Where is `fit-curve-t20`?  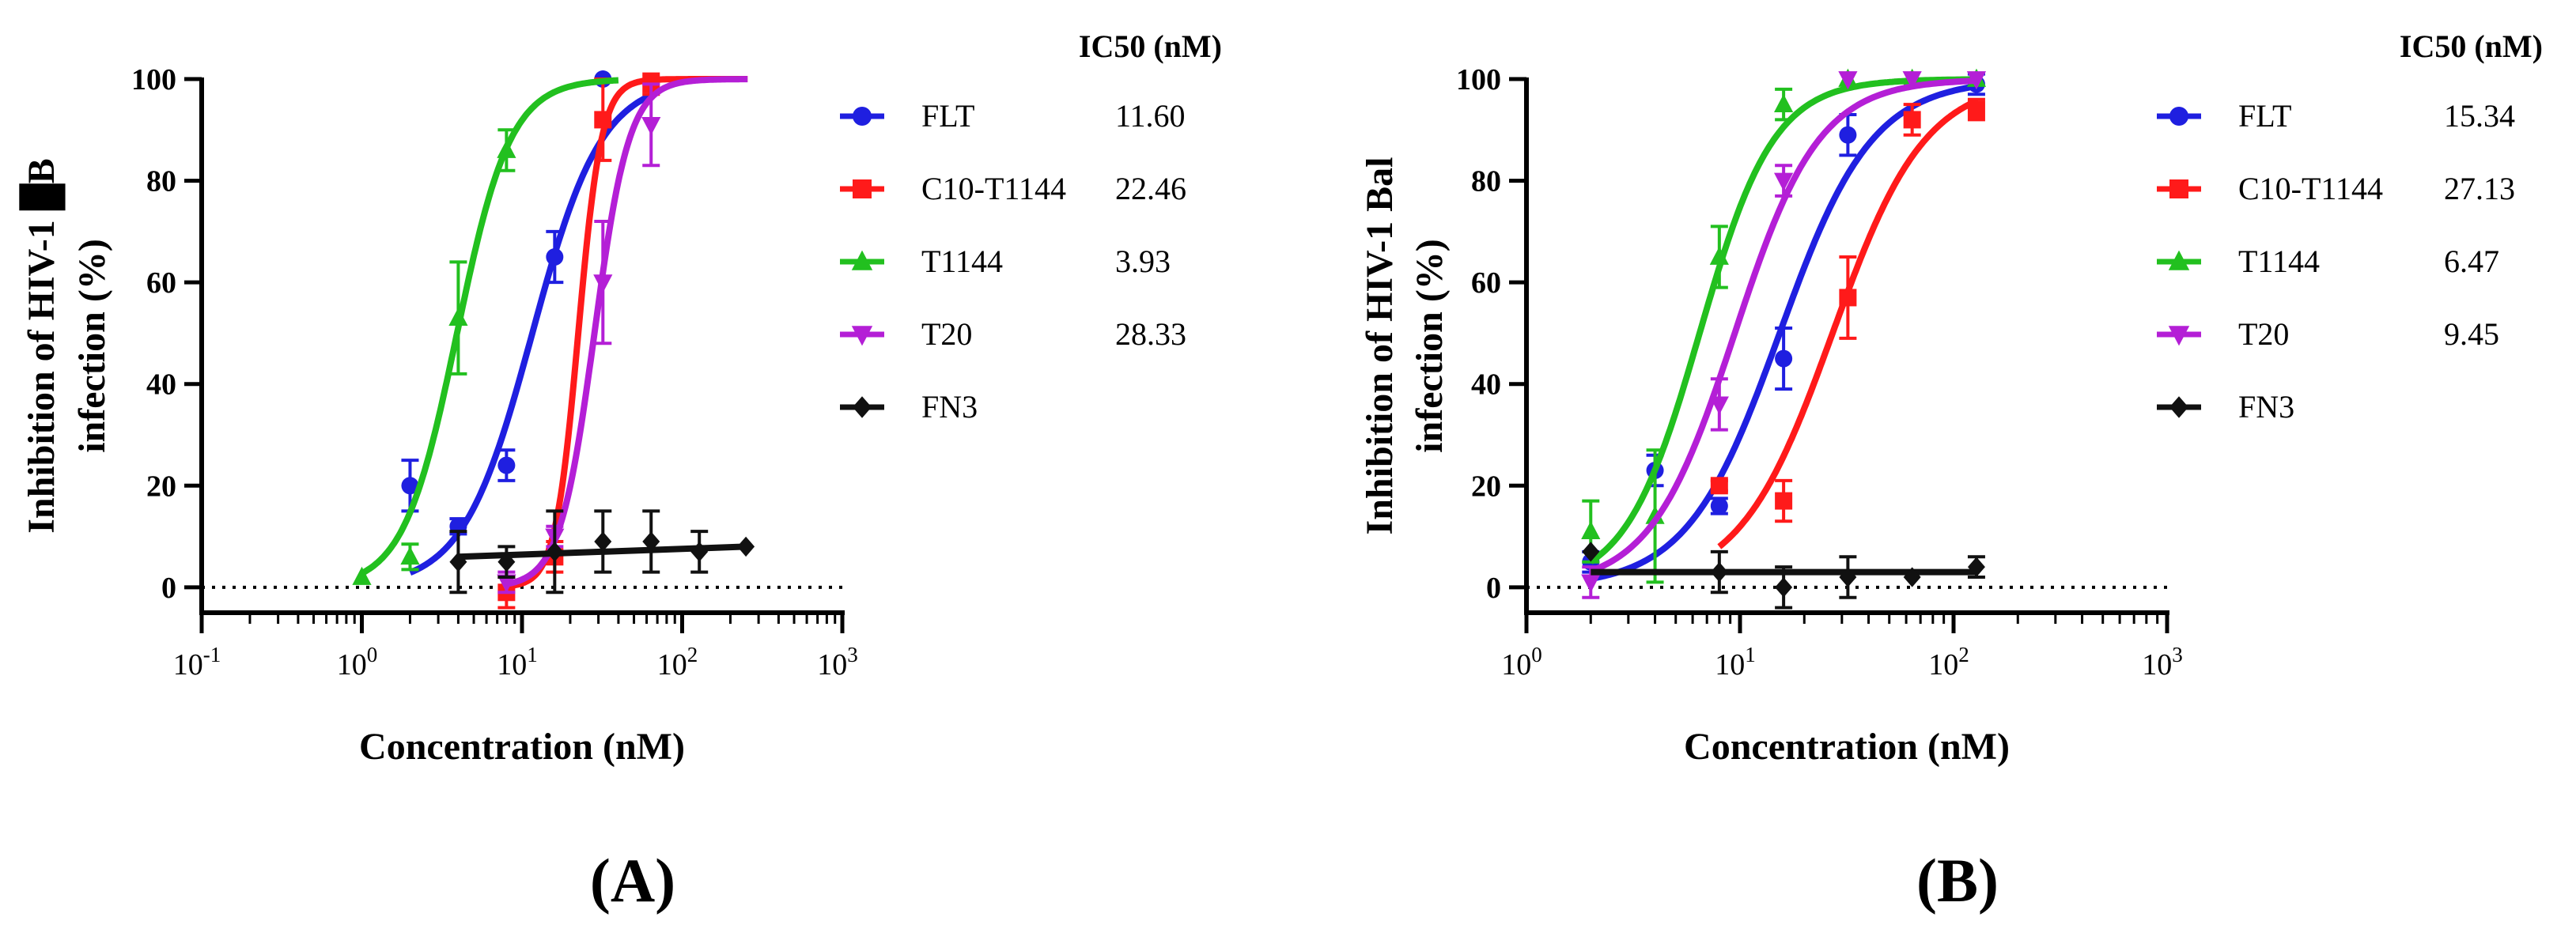 fit-curve-t20 is located at coordinates (628, 331).